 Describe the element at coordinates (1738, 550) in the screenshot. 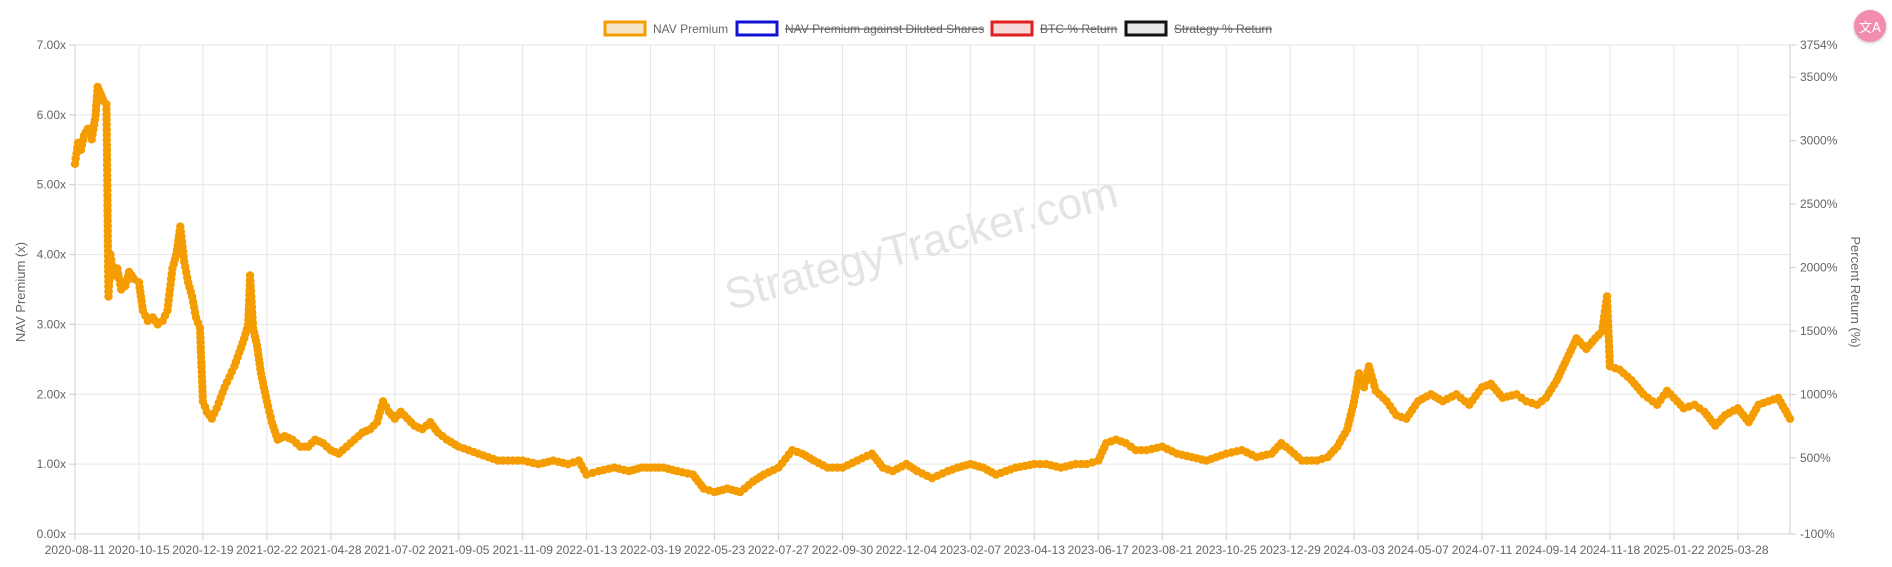

I see `x-tick-label: 2025-03-28` at that location.